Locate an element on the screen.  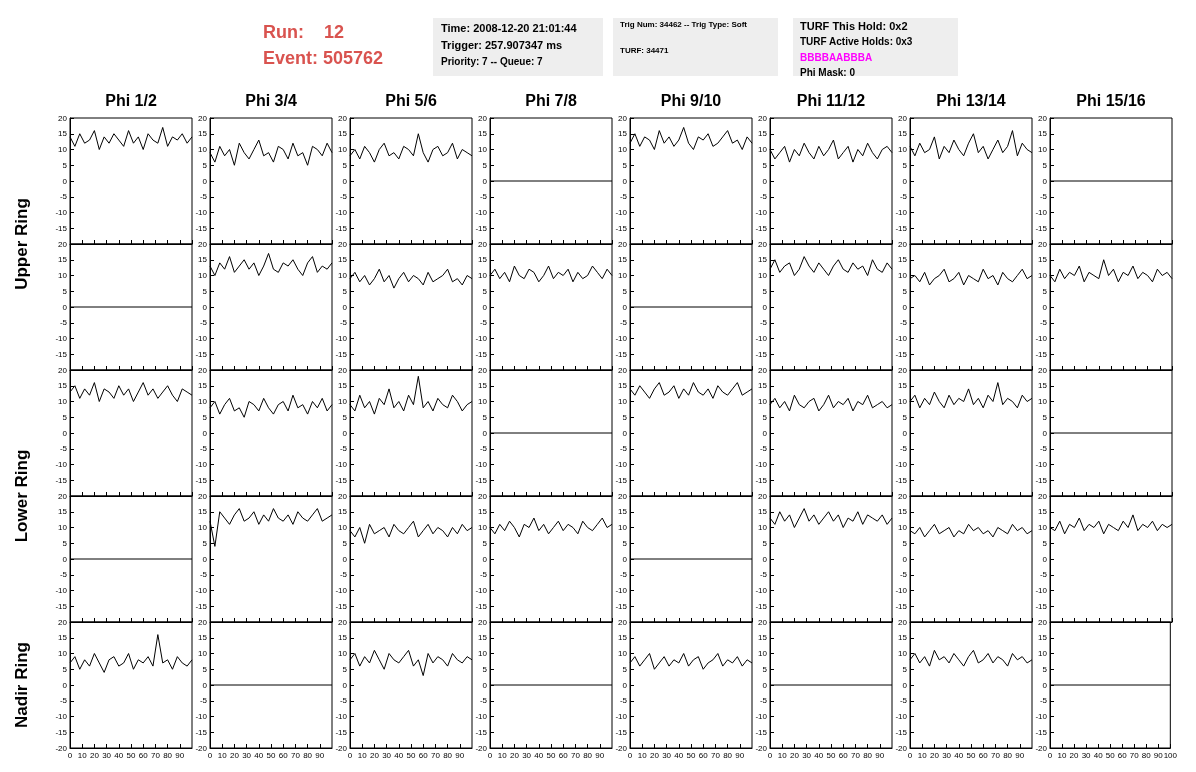
y-axis-title: Upper Ring is located at coordinates (22, 244).